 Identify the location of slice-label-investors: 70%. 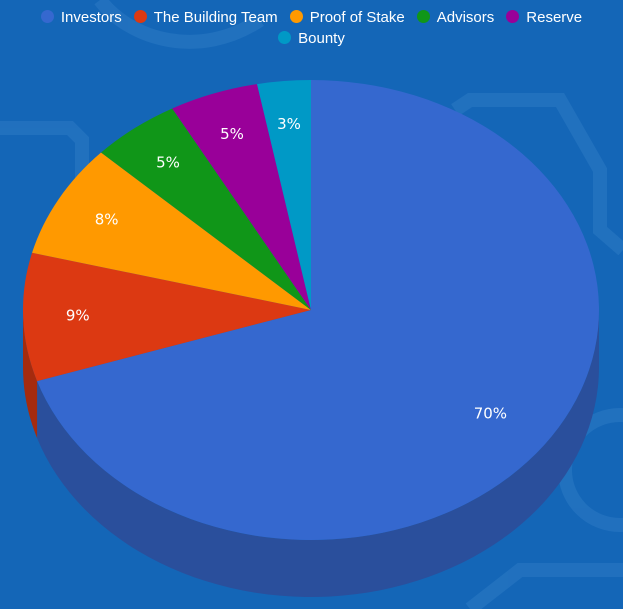
(490, 414).